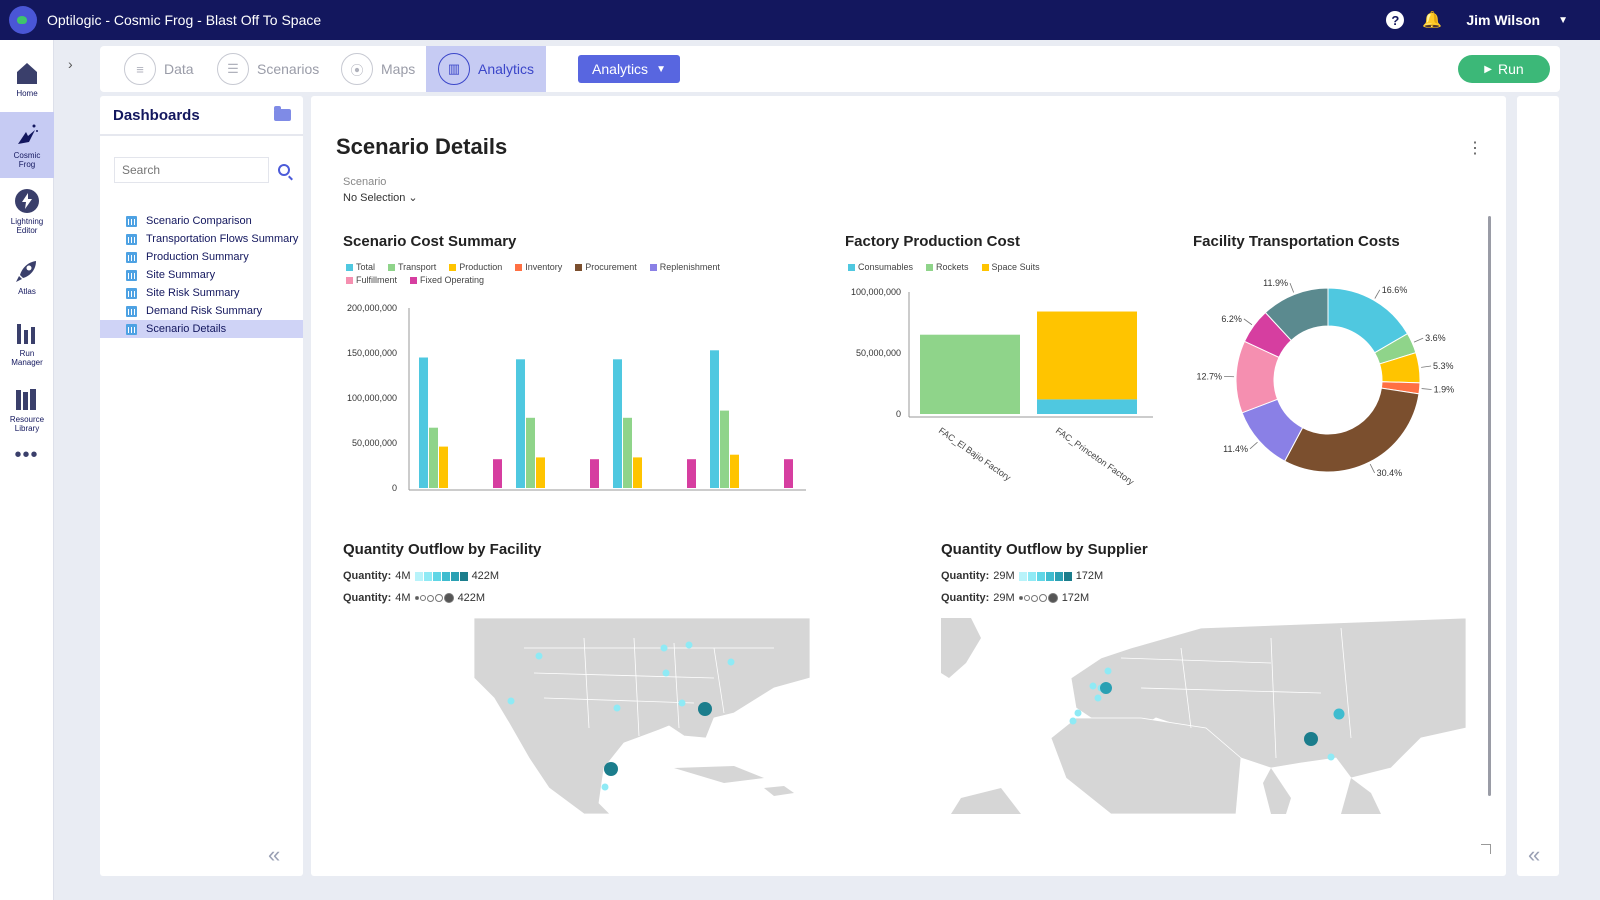 The height and width of the screenshot is (900, 1600). Describe the element at coordinates (27, 409) in the screenshot. I see `nav-resource-library: Resource Library` at that location.